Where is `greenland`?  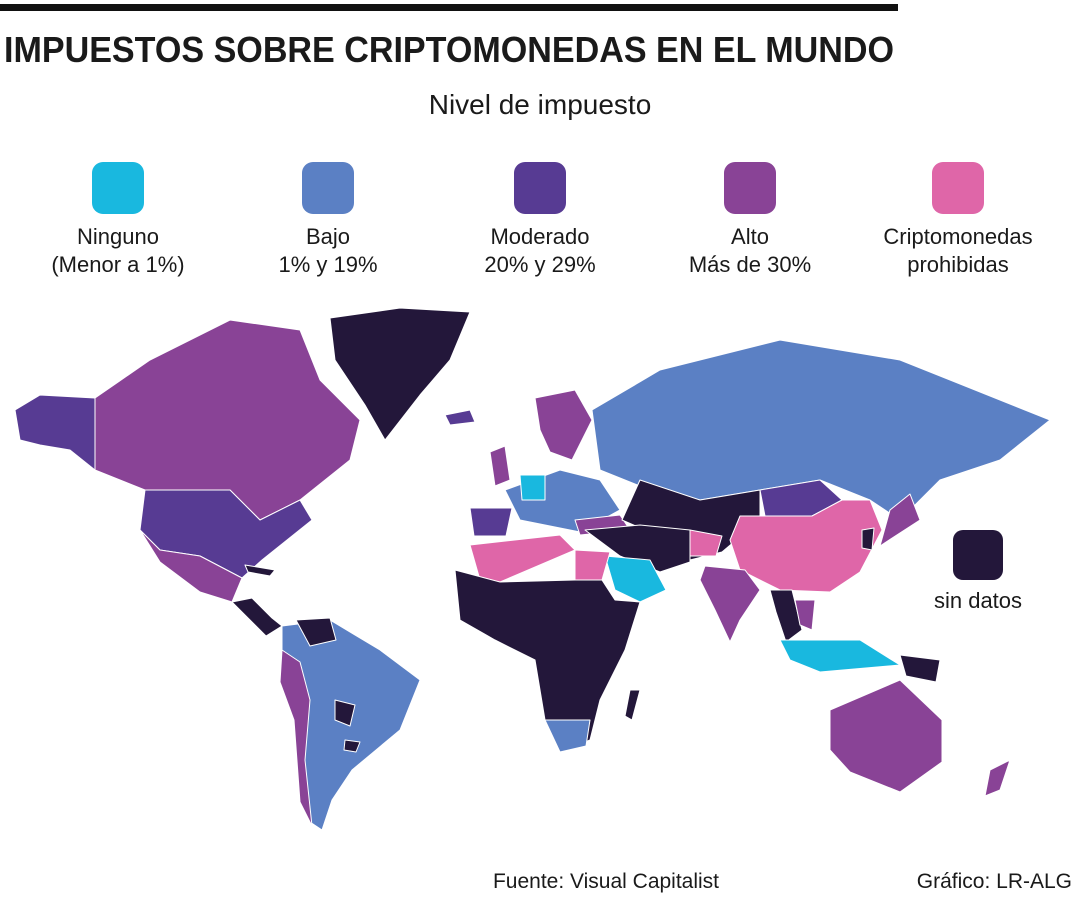
greenland is located at coordinates (400, 374).